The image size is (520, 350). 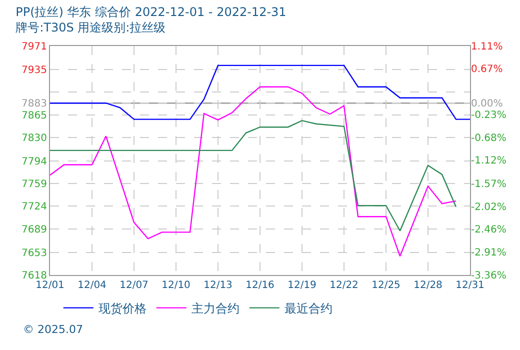 I want to click on y-tick-label: 7653, so click(x=34, y=253).